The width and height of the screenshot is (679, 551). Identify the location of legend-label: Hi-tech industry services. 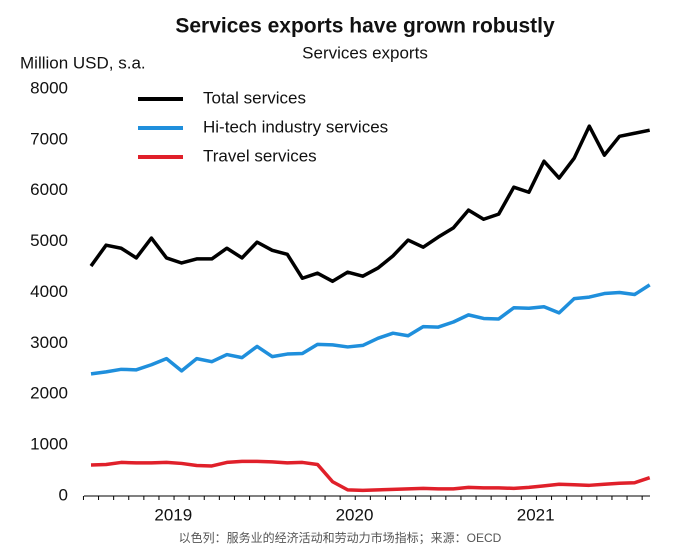
(295, 126).